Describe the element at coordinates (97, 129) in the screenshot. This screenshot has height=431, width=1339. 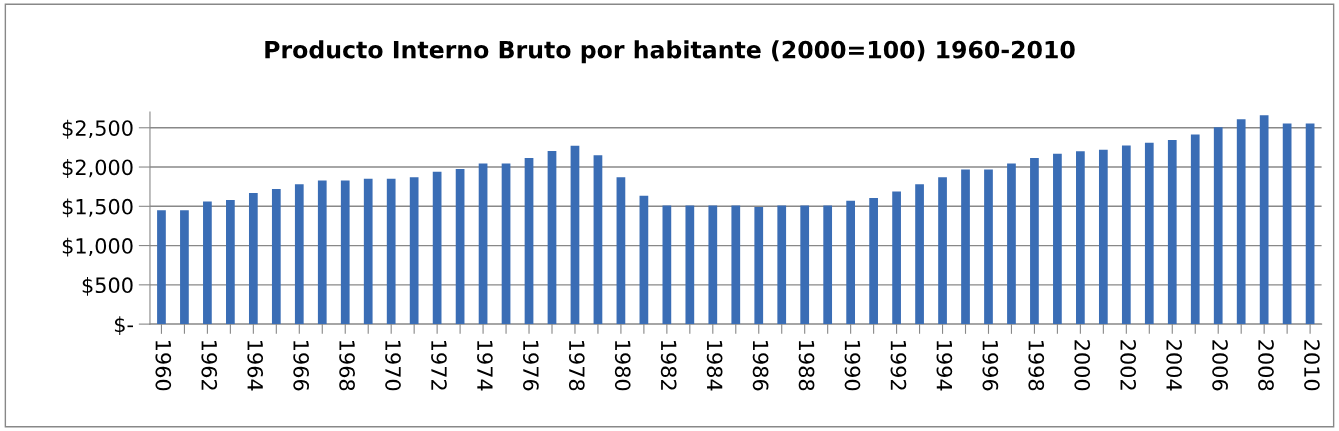
I see `y-tick-label: $2,500` at that location.